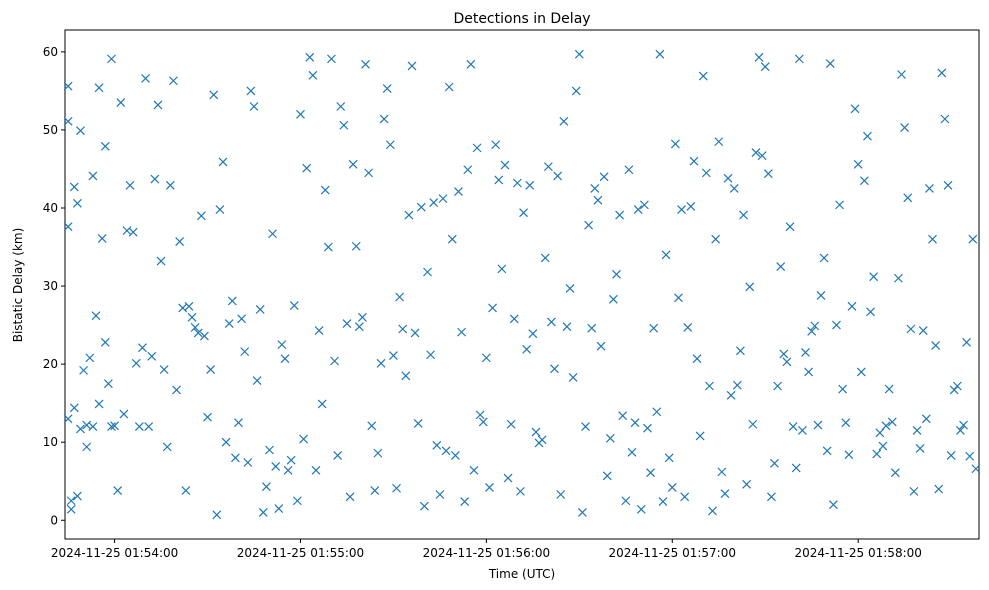  Describe the element at coordinates (54, 286) in the screenshot. I see `y-axis-ticks: 0 10 20 30 40 50 60` at that location.